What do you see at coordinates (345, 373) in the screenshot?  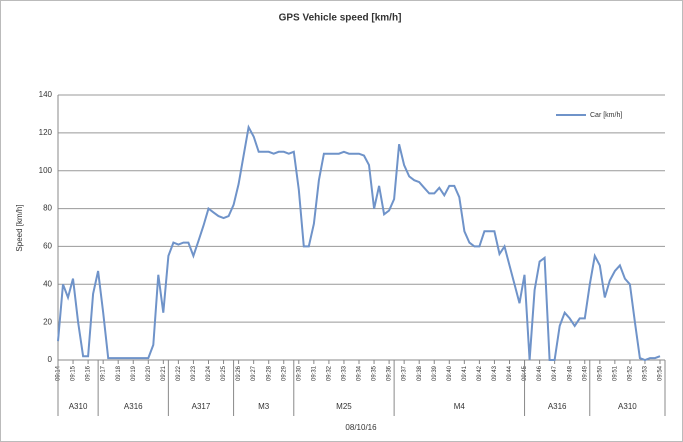 I see `x-tick-label: 09:33` at bounding box center [345, 373].